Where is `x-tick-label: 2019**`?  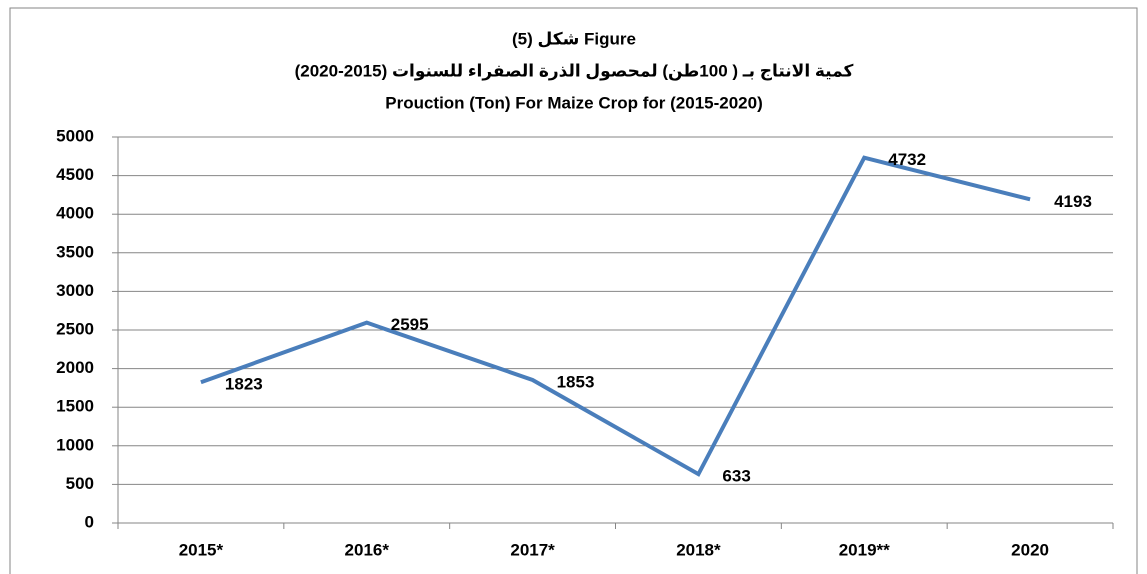 x-tick-label: 2019** is located at coordinates (864, 549).